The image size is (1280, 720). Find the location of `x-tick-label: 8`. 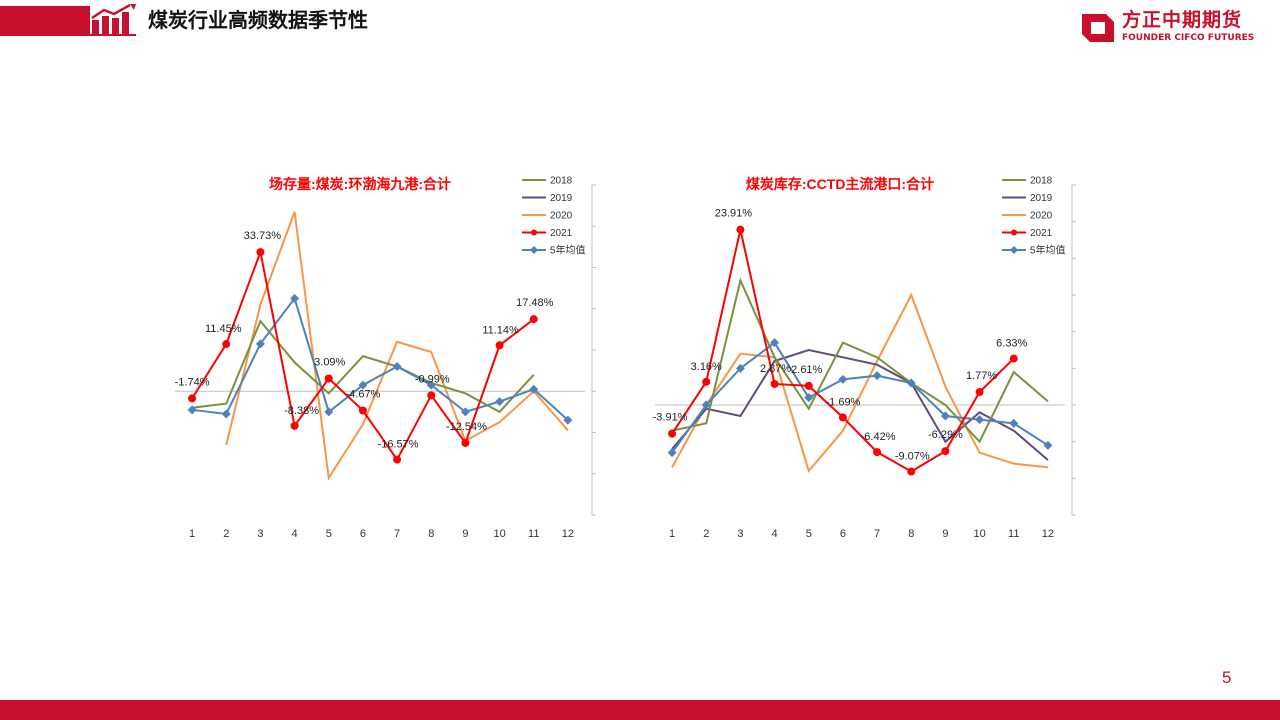

x-tick-label: 8 is located at coordinates (431, 534).